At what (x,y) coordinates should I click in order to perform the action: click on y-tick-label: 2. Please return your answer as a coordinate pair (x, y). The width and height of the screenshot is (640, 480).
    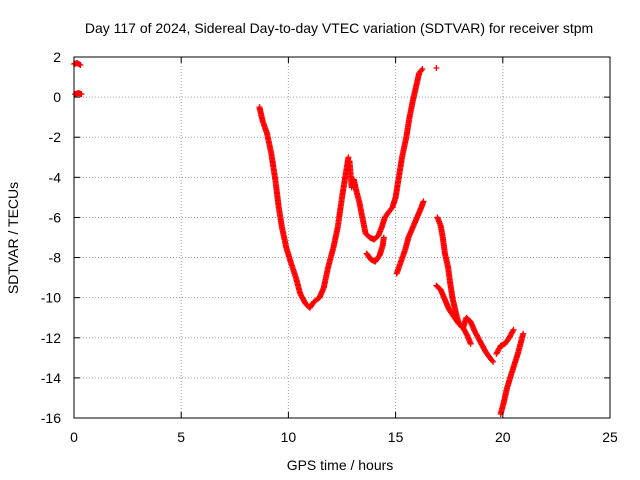
    Looking at the image, I should click on (57, 57).